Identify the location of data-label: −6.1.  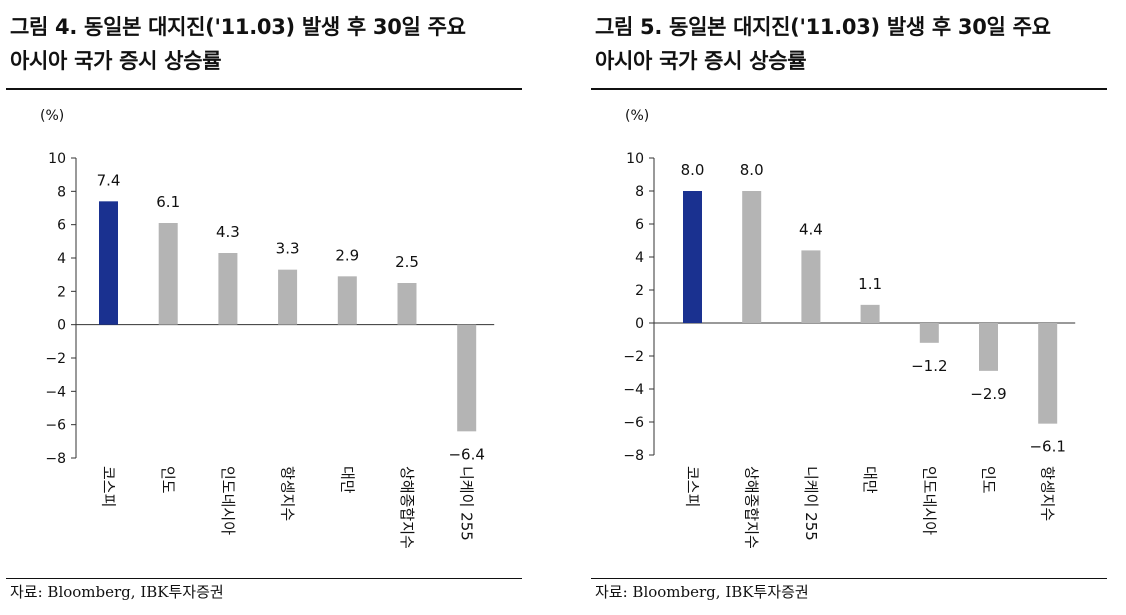
(1047, 447).